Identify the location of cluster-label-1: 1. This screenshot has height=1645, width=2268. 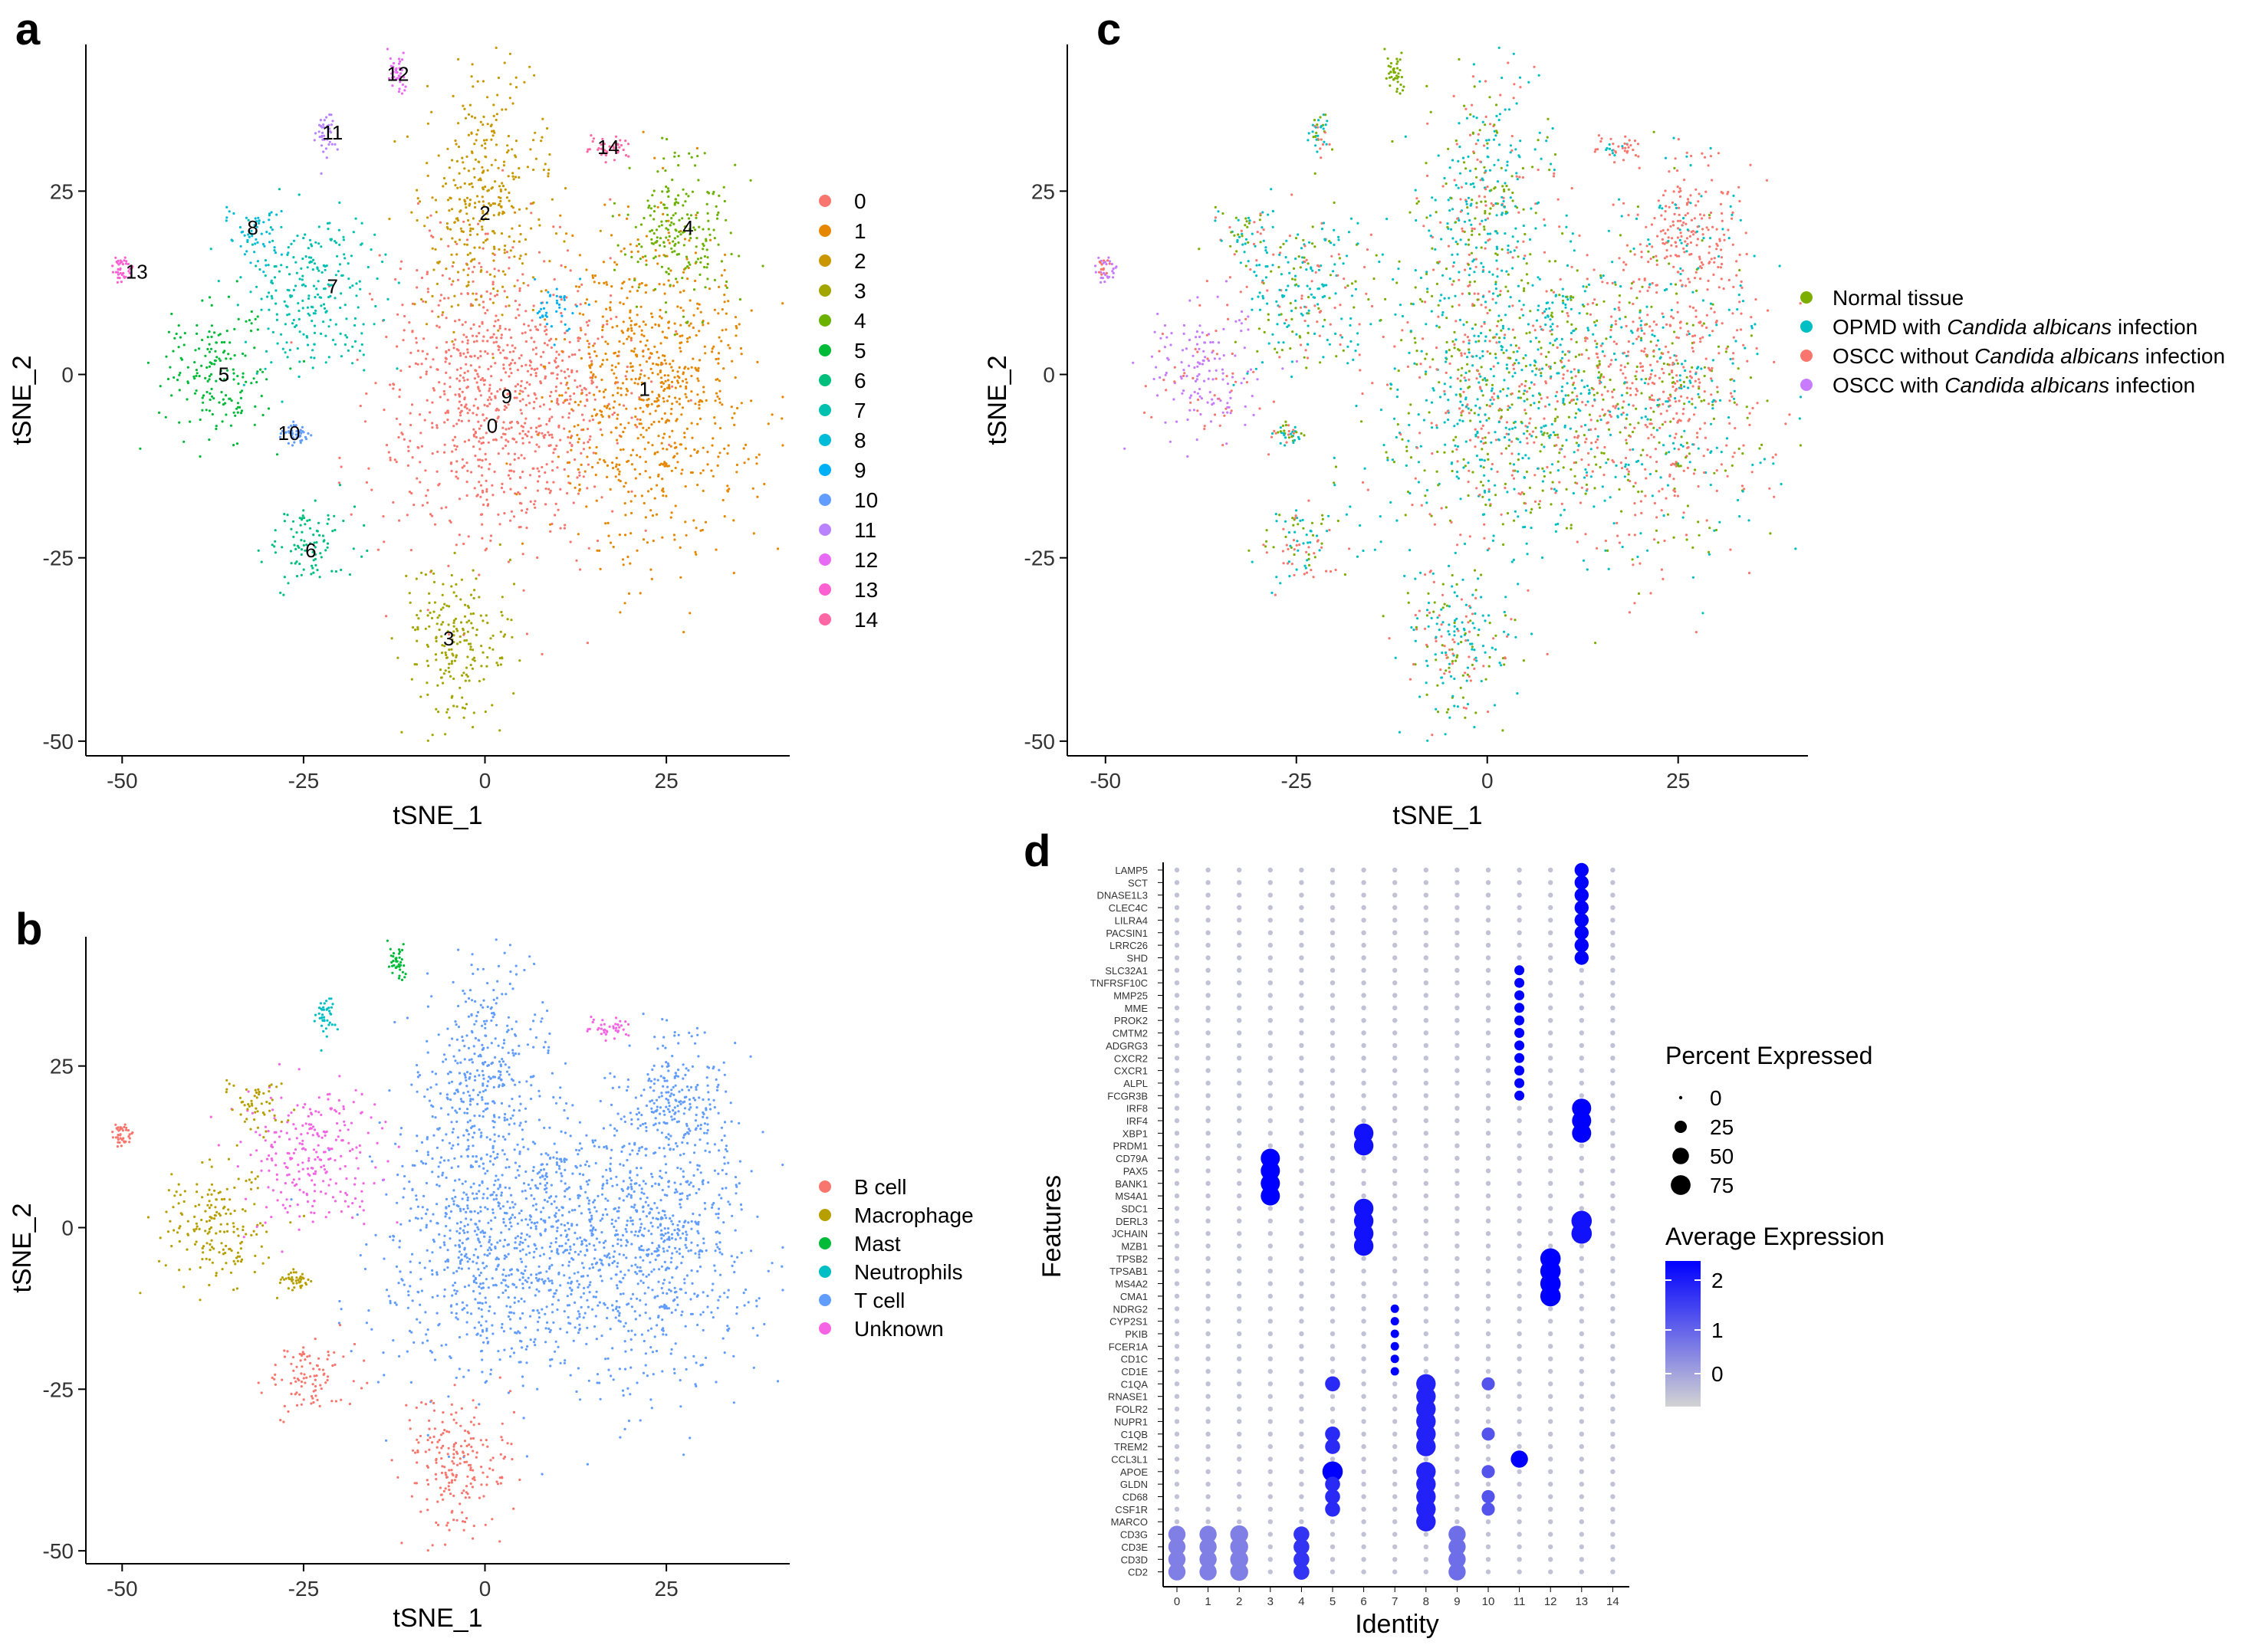
(644, 389).